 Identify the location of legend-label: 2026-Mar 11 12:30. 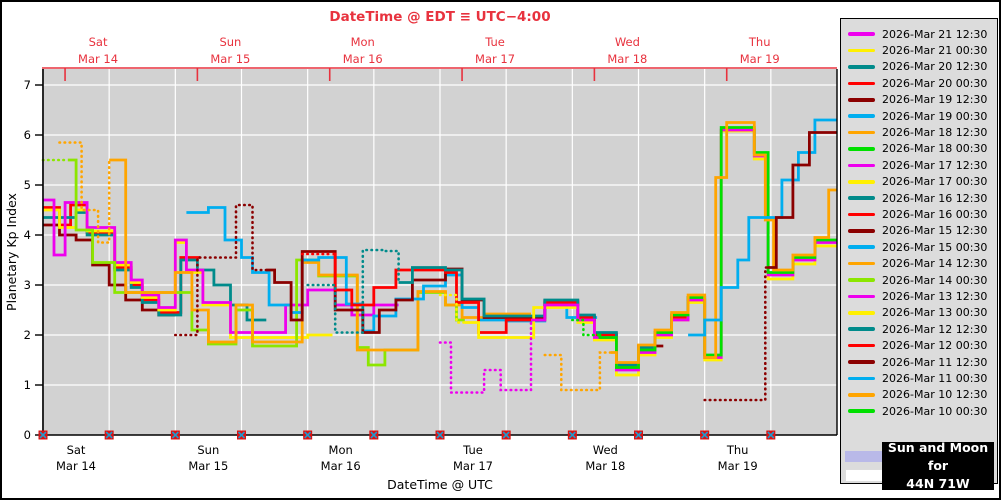
(935, 362).